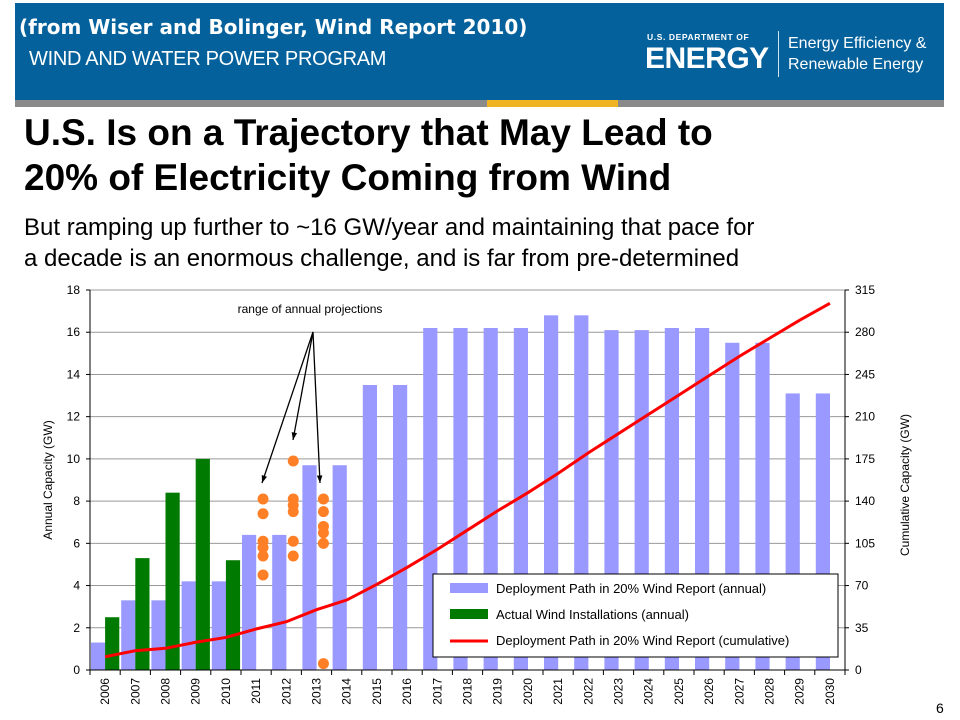 This screenshot has width=960, height=720. Describe the element at coordinates (256, 691) in the screenshot. I see `x-tick-label: 2011` at that location.